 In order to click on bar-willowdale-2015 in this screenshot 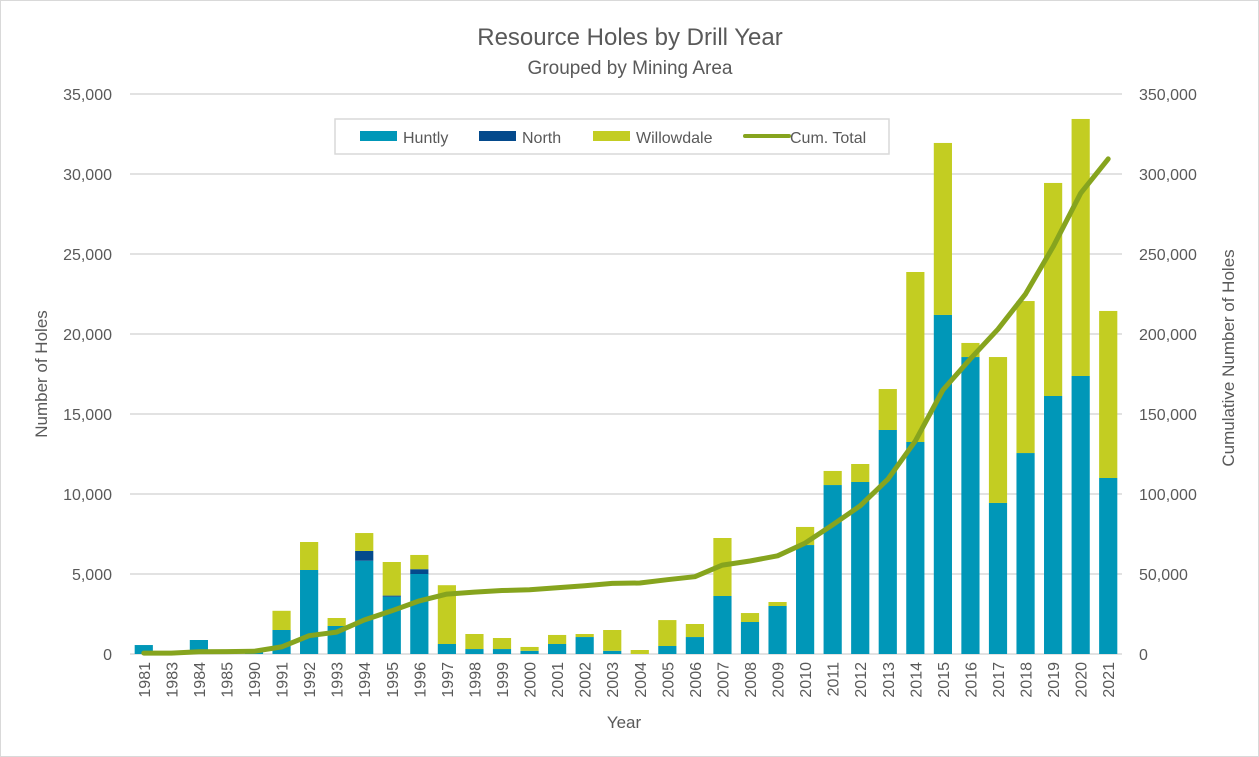, I will do `click(942, 228)`.